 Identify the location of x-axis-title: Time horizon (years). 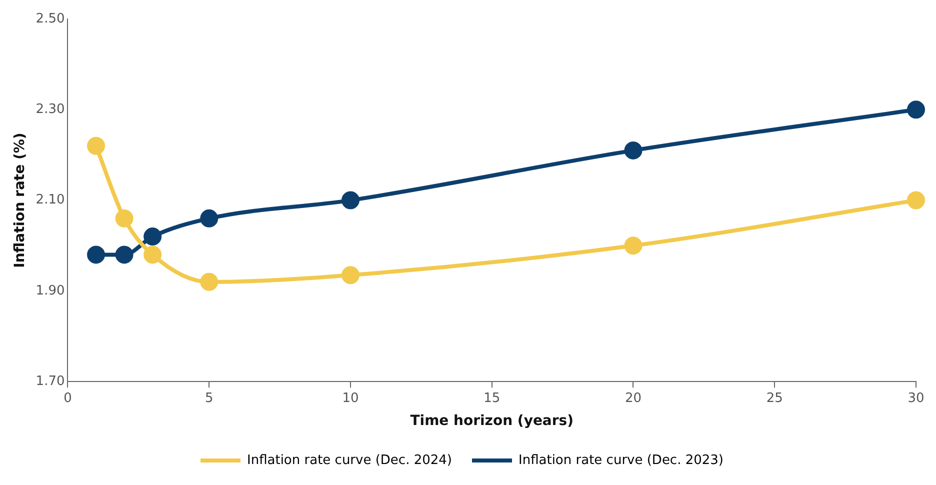
(492, 421).